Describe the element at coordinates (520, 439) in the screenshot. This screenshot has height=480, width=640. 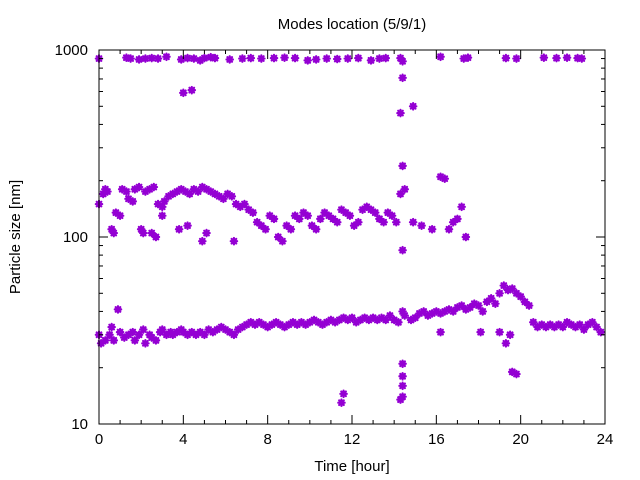
I see `x-tick-label: 20` at that location.